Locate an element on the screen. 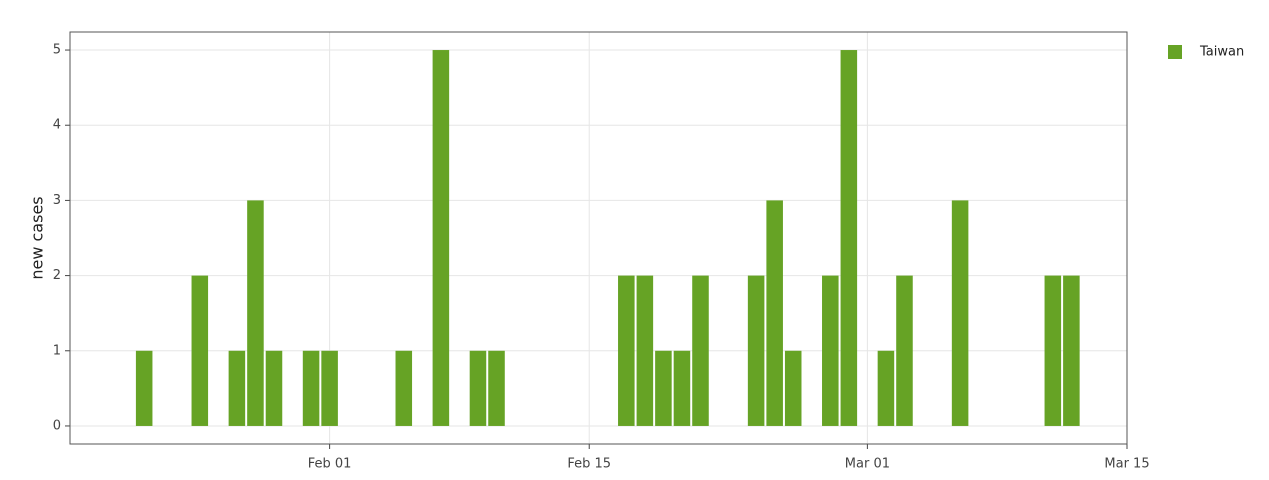  y-axis-label: new cases is located at coordinates (37, 237).